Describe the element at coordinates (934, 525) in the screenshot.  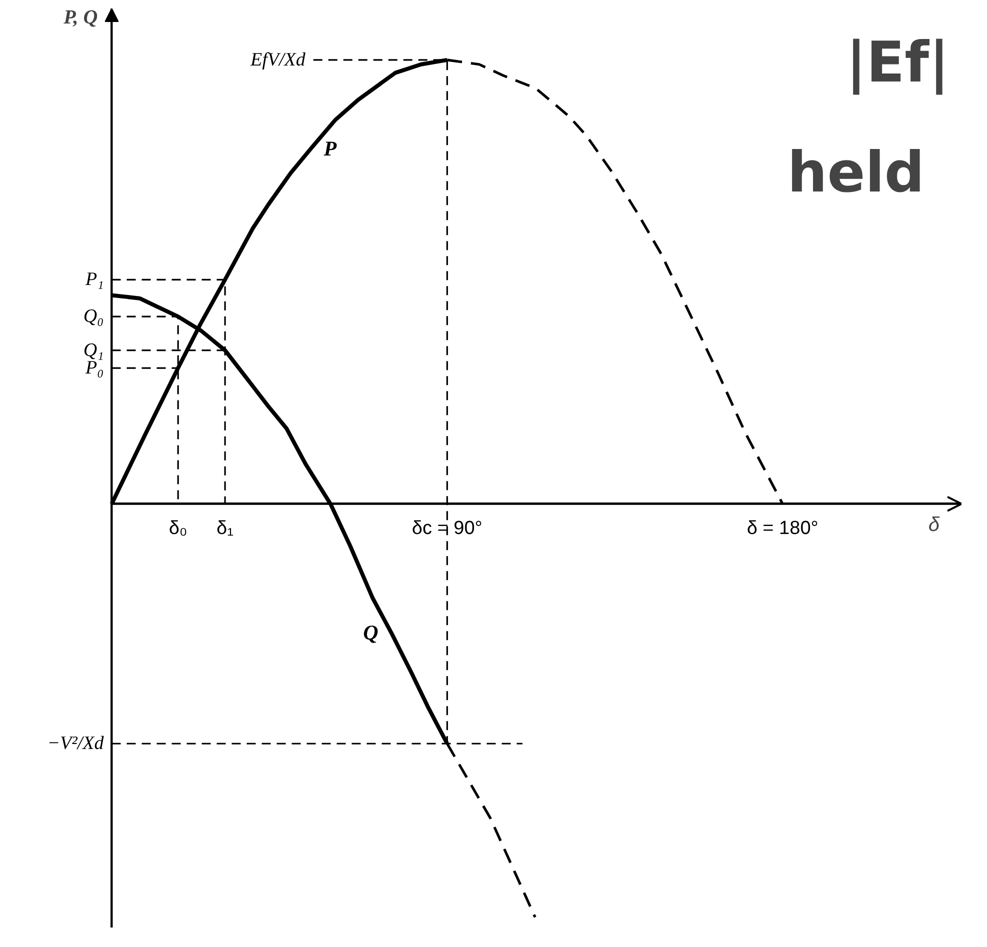
I see `x-axis-title: δ` at that location.